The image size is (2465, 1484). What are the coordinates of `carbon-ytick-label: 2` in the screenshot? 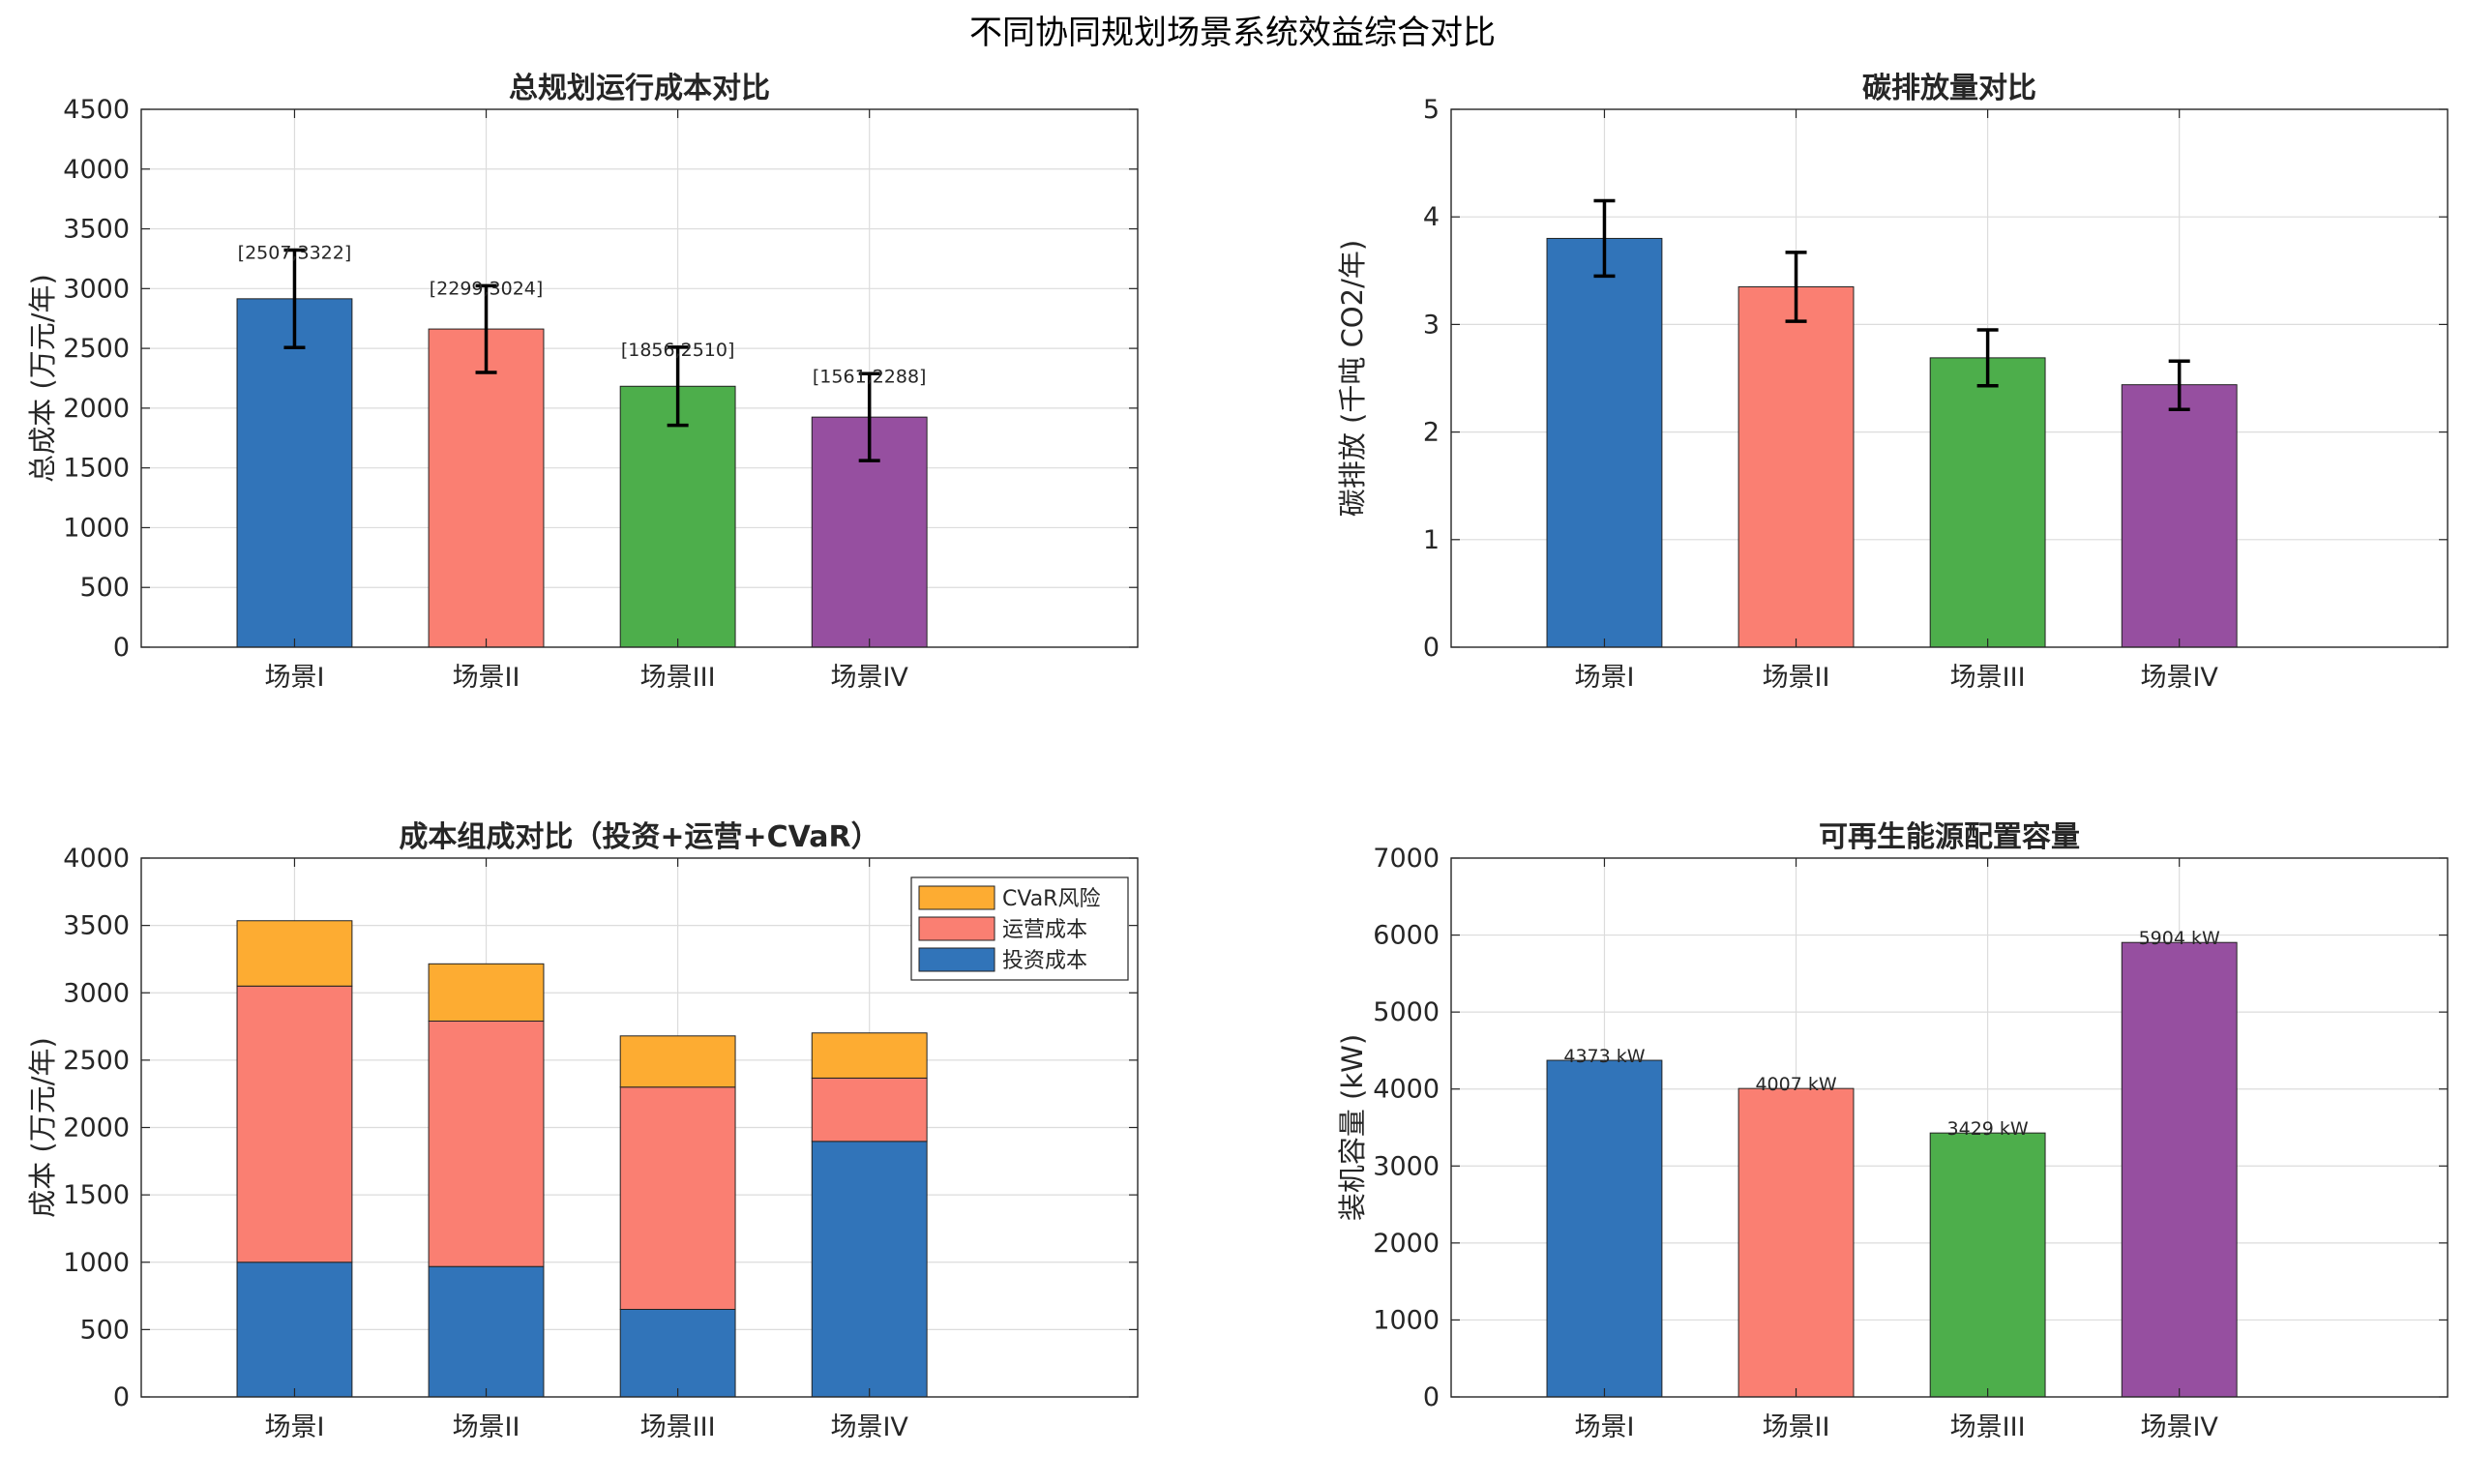 It's located at (1431, 433).